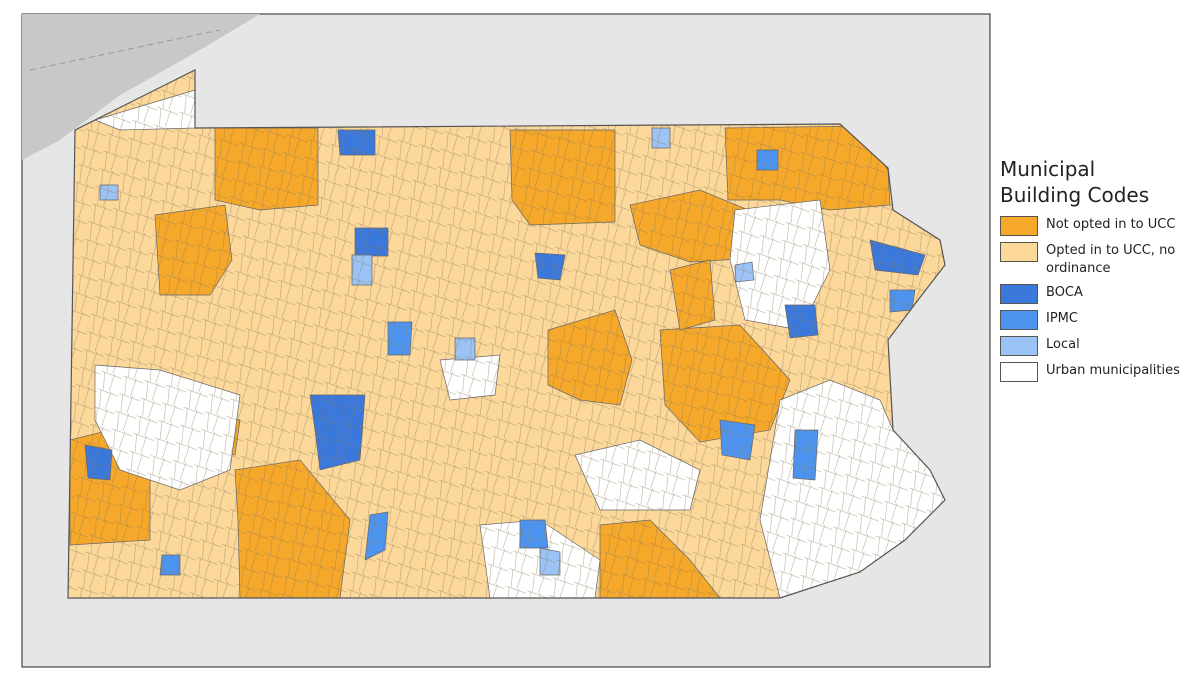 Image resolution: width=1200 pixels, height=675 pixels. I want to click on legend-item: Opted in to UCC, no ordinance, so click(1095, 260).